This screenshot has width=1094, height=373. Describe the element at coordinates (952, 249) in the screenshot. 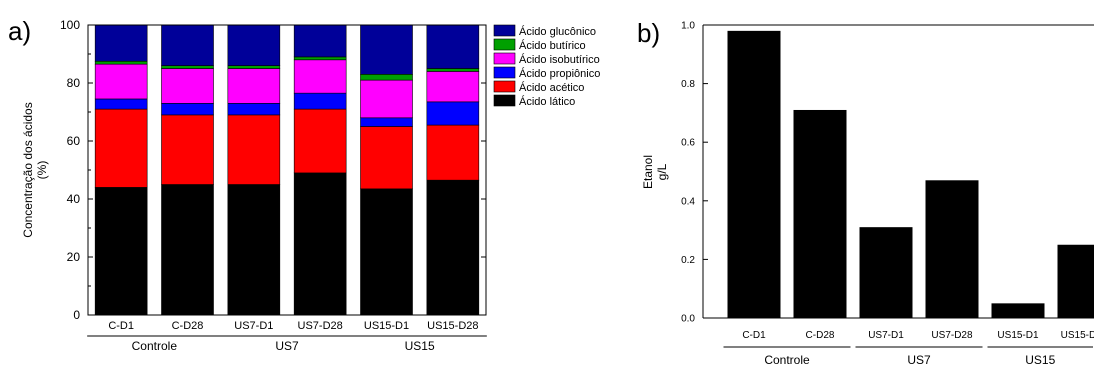

I see `bar-us7-d28` at that location.